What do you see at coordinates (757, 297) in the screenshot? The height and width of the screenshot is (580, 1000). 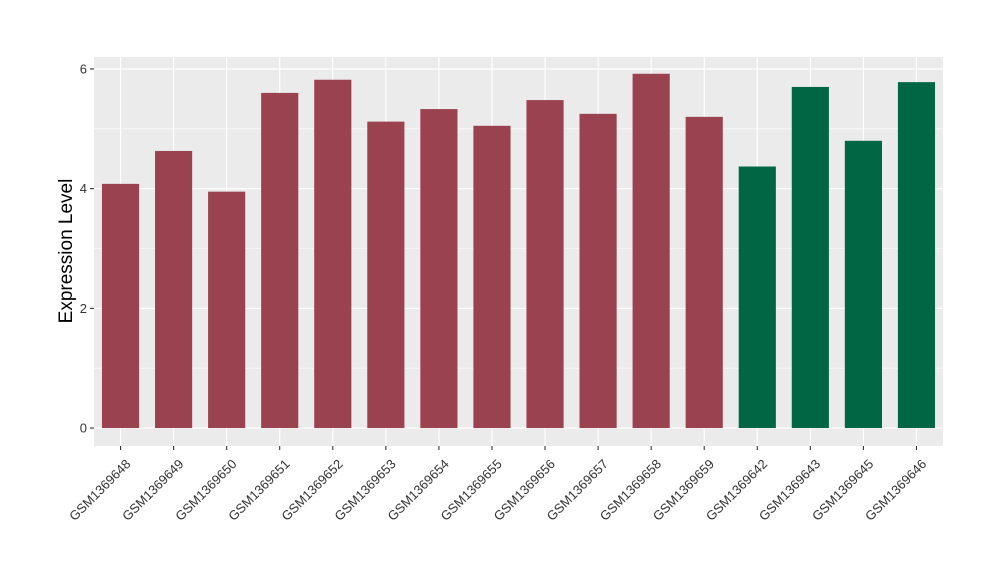 I see `bar-GSM1369642` at bounding box center [757, 297].